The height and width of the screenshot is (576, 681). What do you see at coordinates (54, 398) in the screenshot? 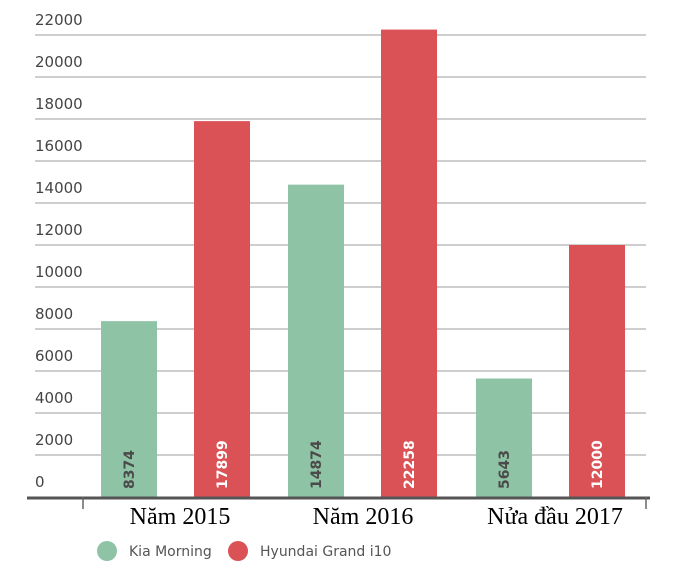
I see `y-tick-label: 4000` at bounding box center [54, 398].